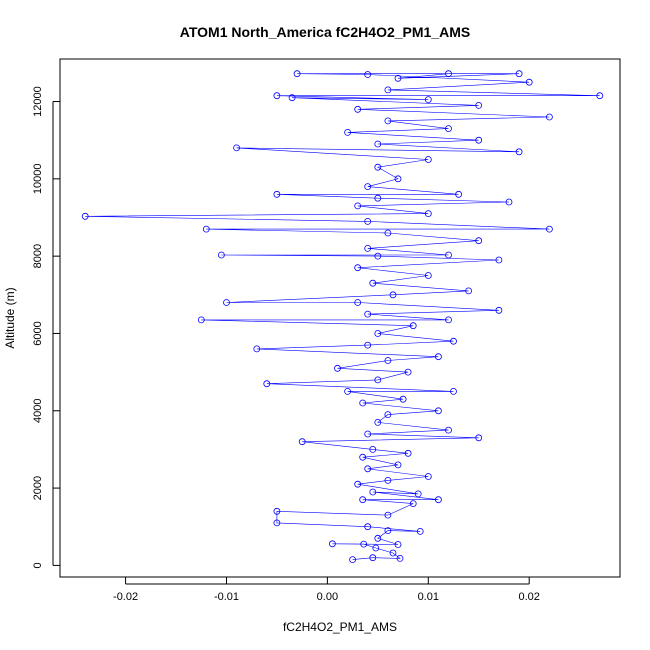 Image resolution: width=650 pixels, height=650 pixels. I want to click on x-axis: -0.02 -0.01 0.00 0.01 0.02, so click(326, 590).